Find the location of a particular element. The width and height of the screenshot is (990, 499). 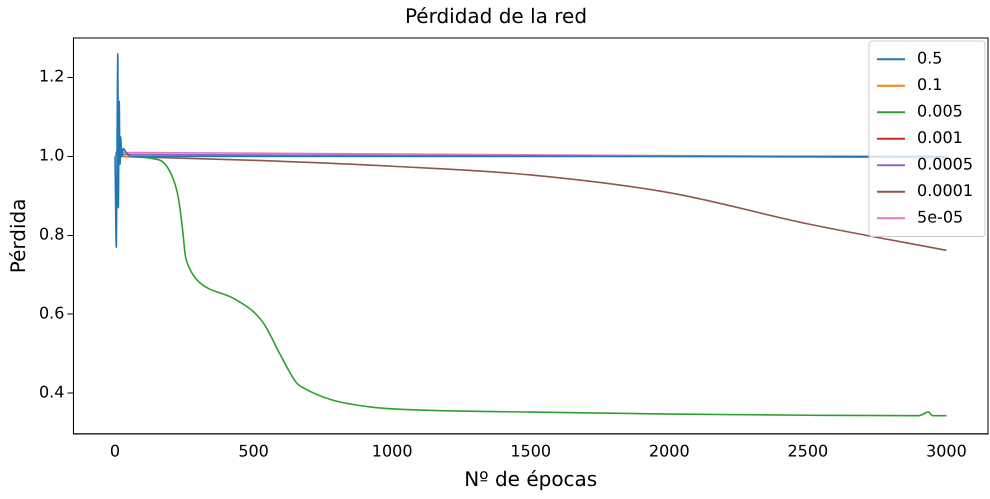

legend-label: 5e-05 is located at coordinates (940, 216).